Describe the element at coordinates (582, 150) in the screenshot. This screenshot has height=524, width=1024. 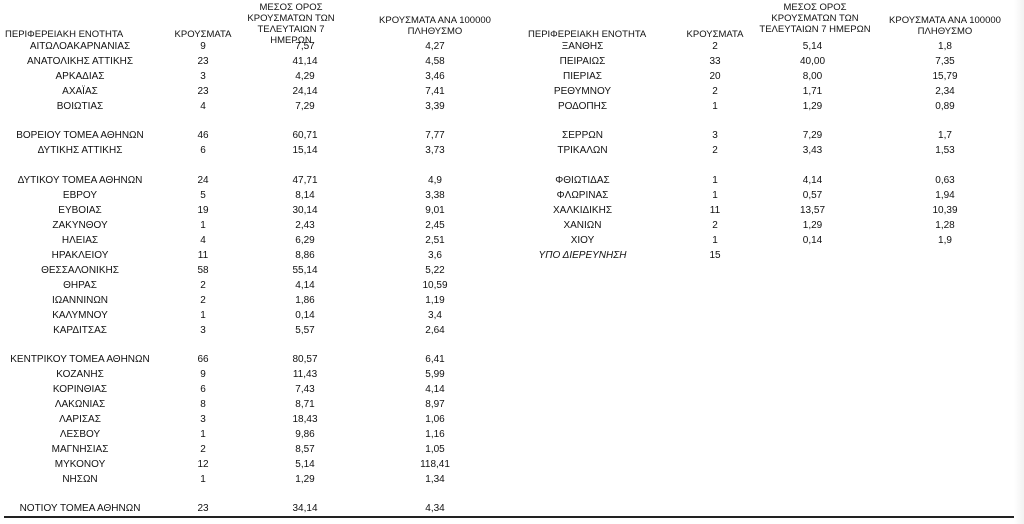
I see `region-cell: ΤΡΙΚΑΛΩΝ` at that location.